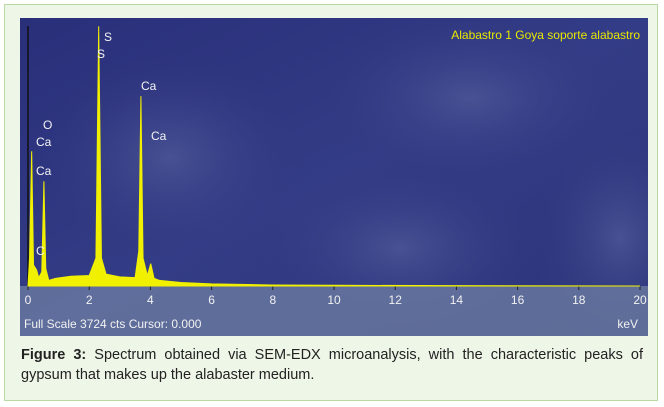 The image size is (664, 407). Describe the element at coordinates (396, 300) in the screenshot. I see `x-tick-label: 12` at that location.